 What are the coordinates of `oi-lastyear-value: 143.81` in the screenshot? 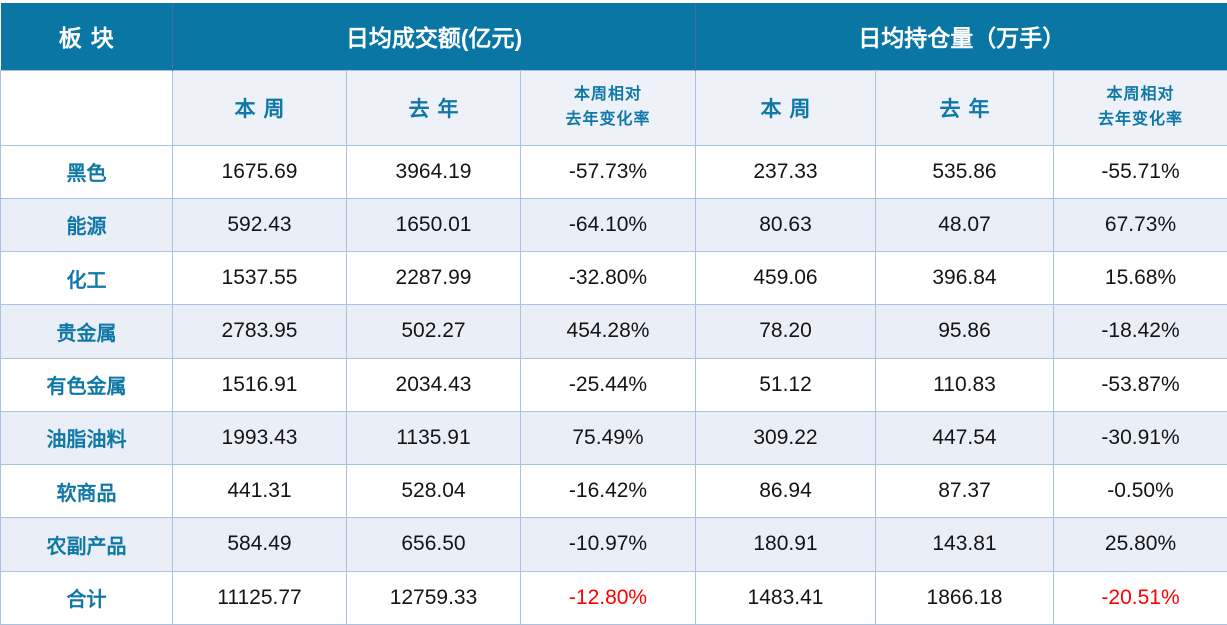 It's located at (964, 544).